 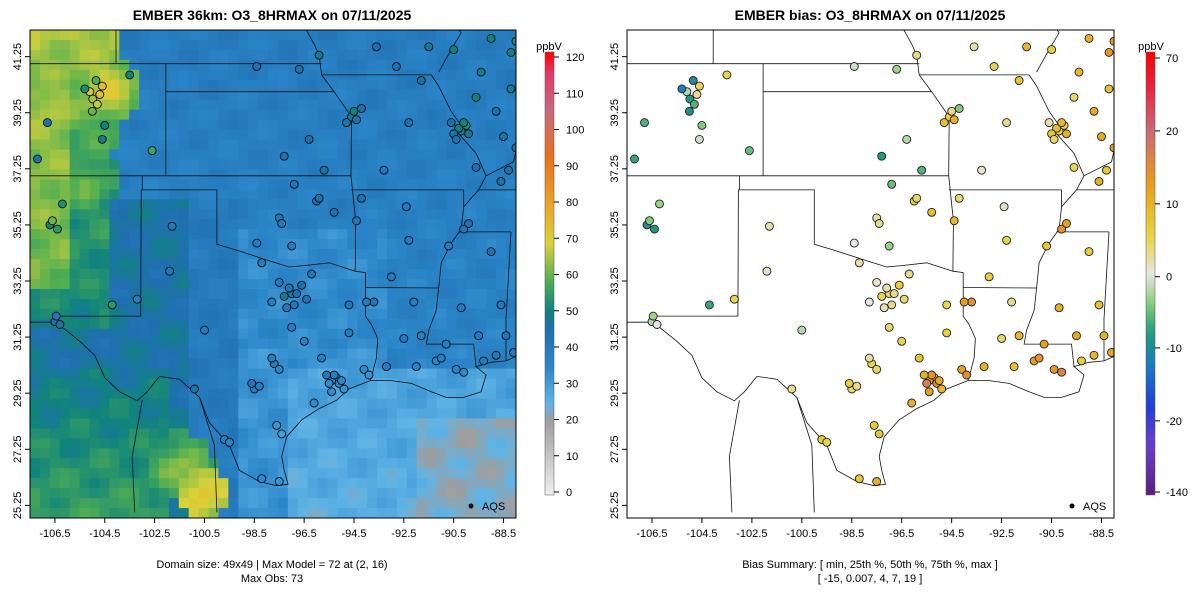 I want to click on boundary-line, so click(x=402, y=288).